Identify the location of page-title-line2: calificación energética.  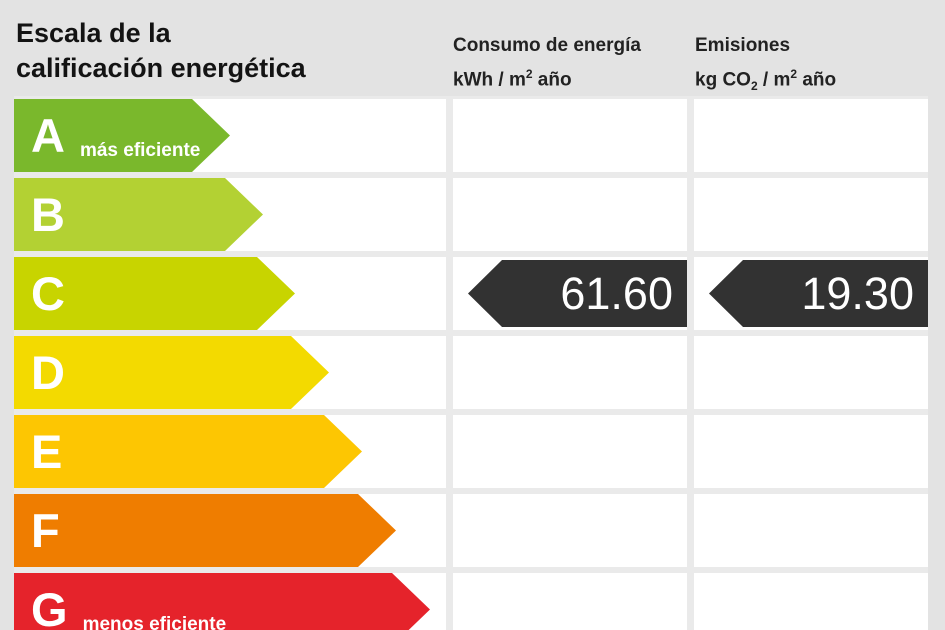
(161, 68).